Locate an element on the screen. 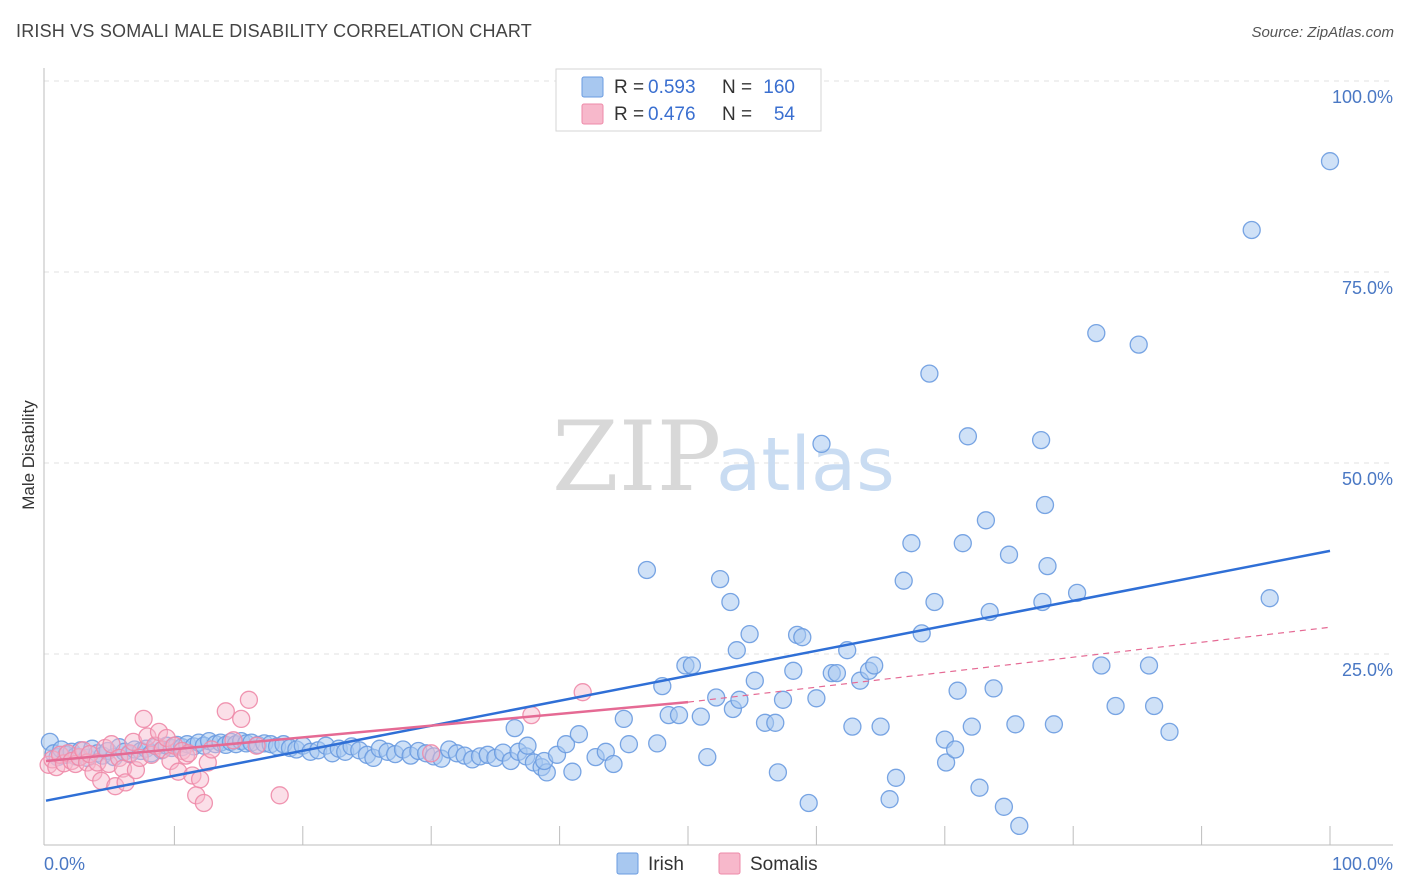 This screenshot has height=892, width=1406. y-tick-label: 25.0% is located at coordinates (1367, 670).